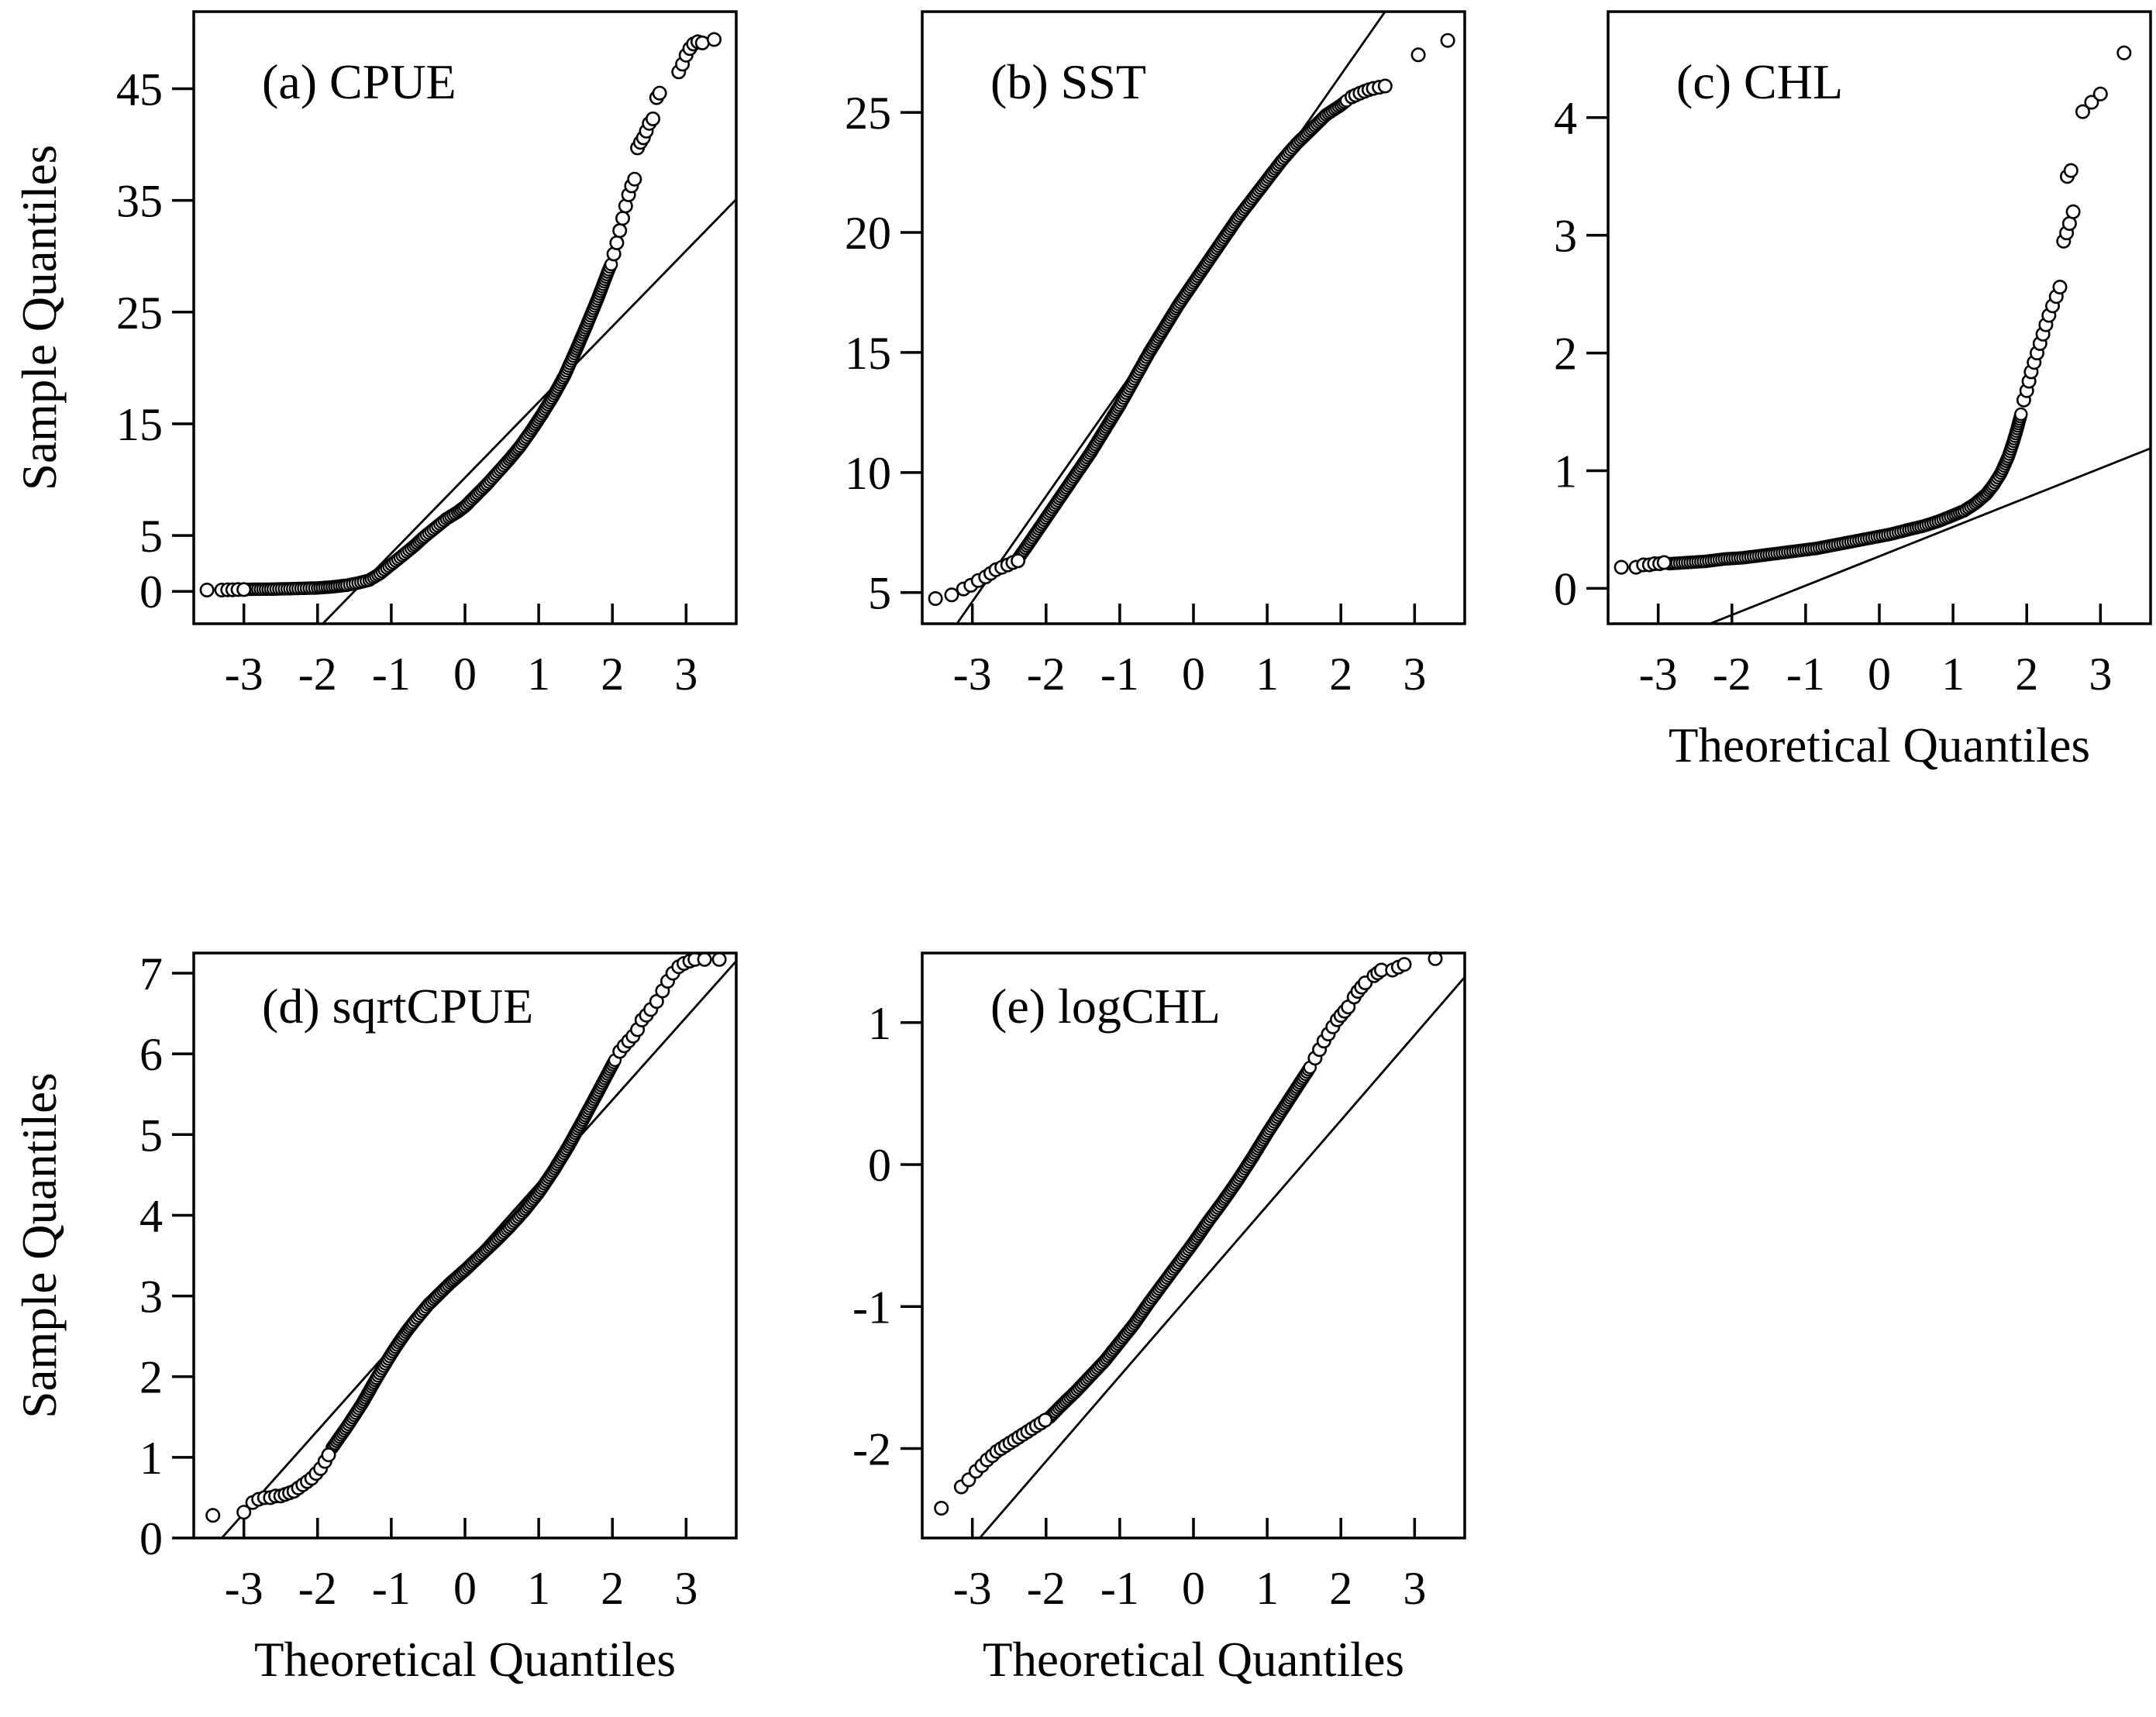 This screenshot has width=2156, height=1717. What do you see at coordinates (151, 974) in the screenshot?
I see `y-tick-label: 7` at bounding box center [151, 974].